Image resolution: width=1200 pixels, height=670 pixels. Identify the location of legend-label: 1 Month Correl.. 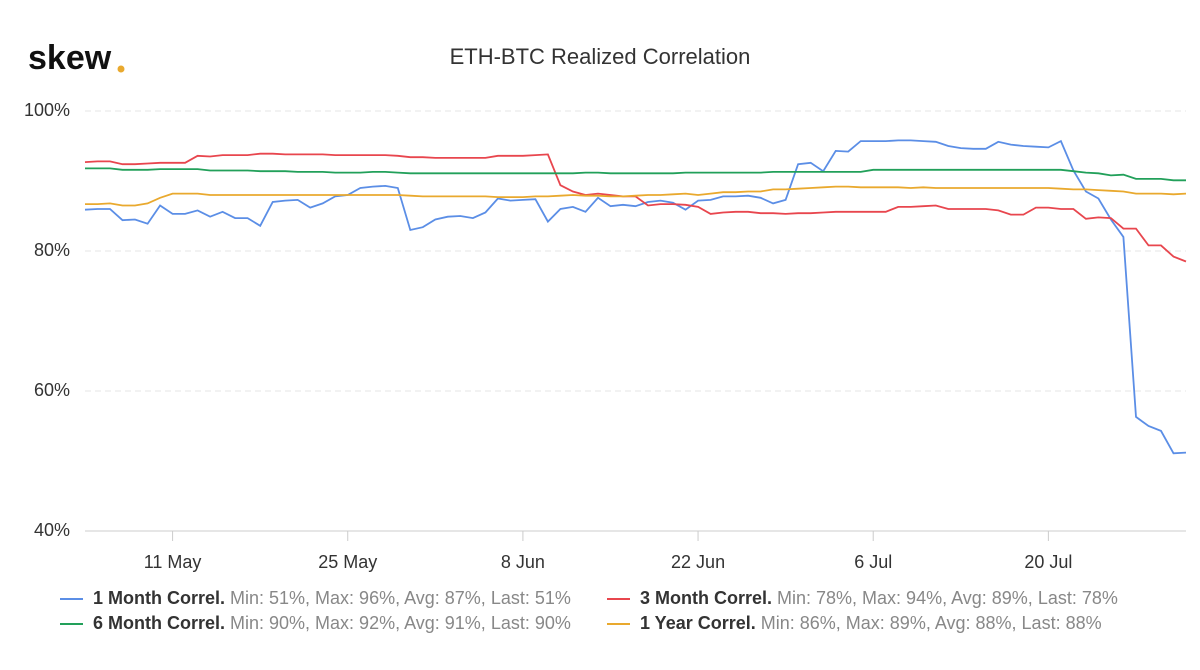
(159, 598).